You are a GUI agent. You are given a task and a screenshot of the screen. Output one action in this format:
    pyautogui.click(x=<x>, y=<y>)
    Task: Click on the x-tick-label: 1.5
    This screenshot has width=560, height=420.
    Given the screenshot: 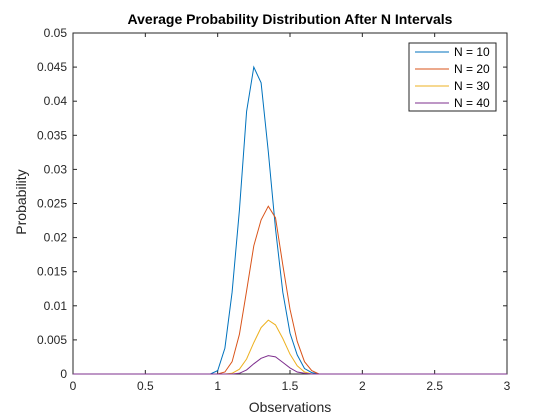 What is the action you would take?
    pyautogui.click(x=290, y=386)
    